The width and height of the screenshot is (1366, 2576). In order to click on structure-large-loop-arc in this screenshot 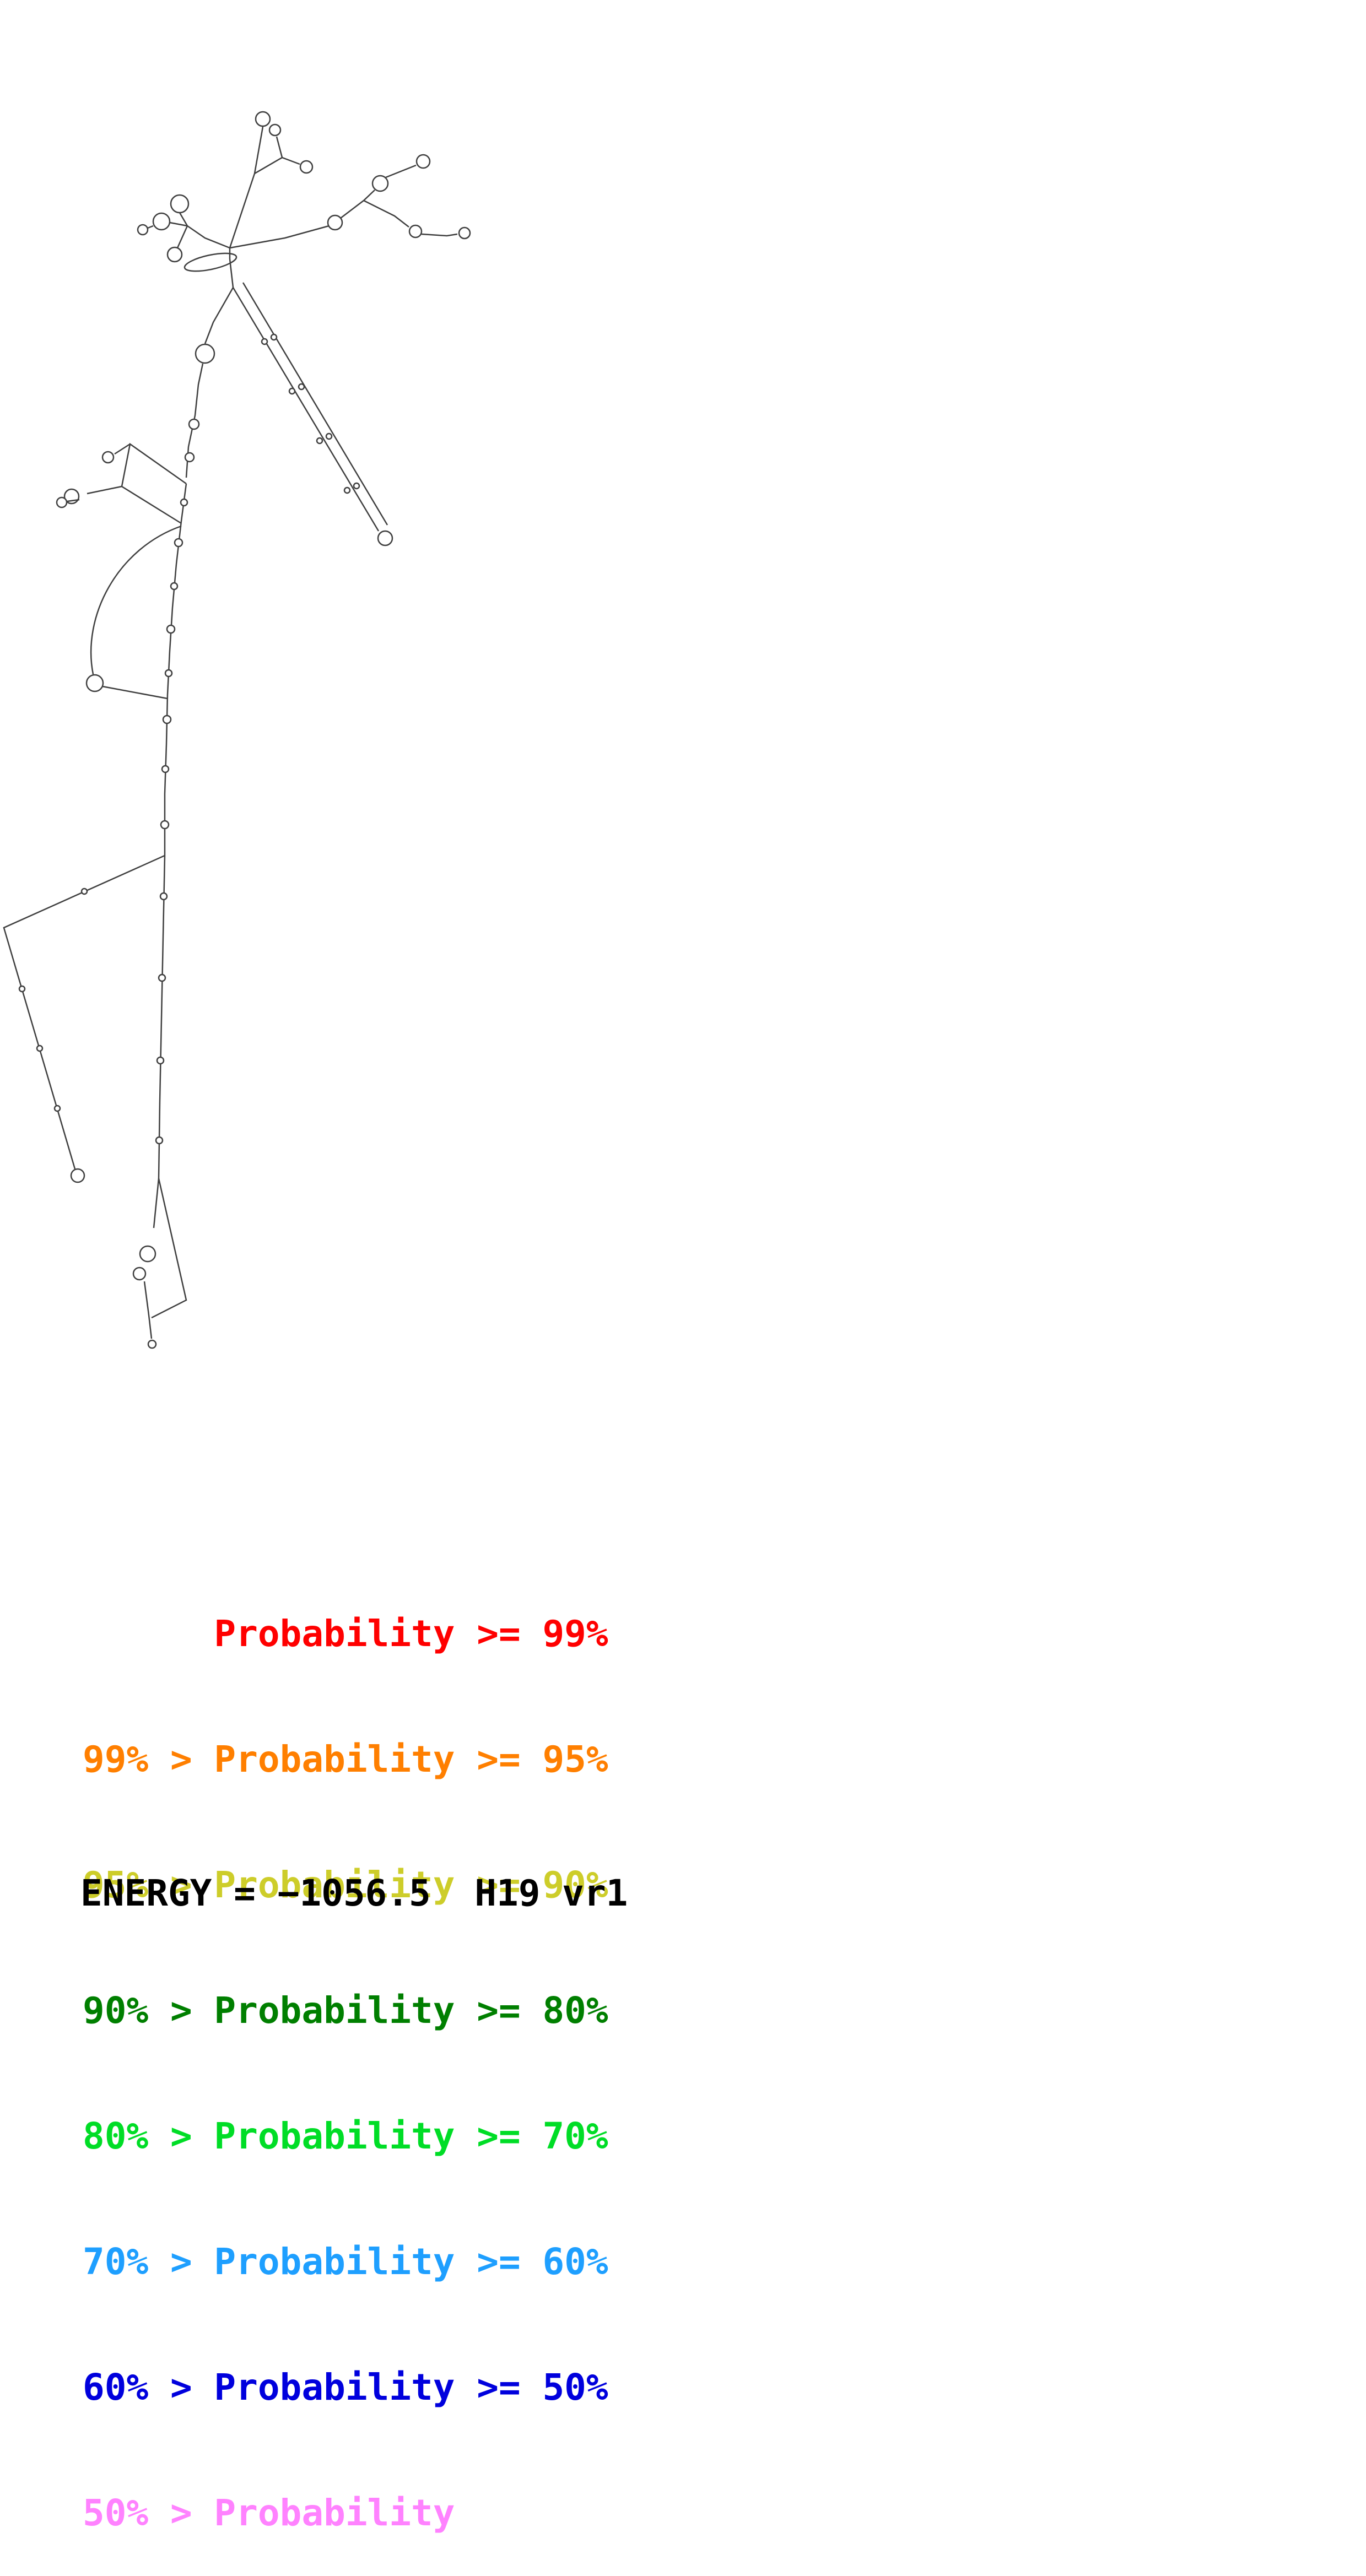, I will do `click(133, 612)`.